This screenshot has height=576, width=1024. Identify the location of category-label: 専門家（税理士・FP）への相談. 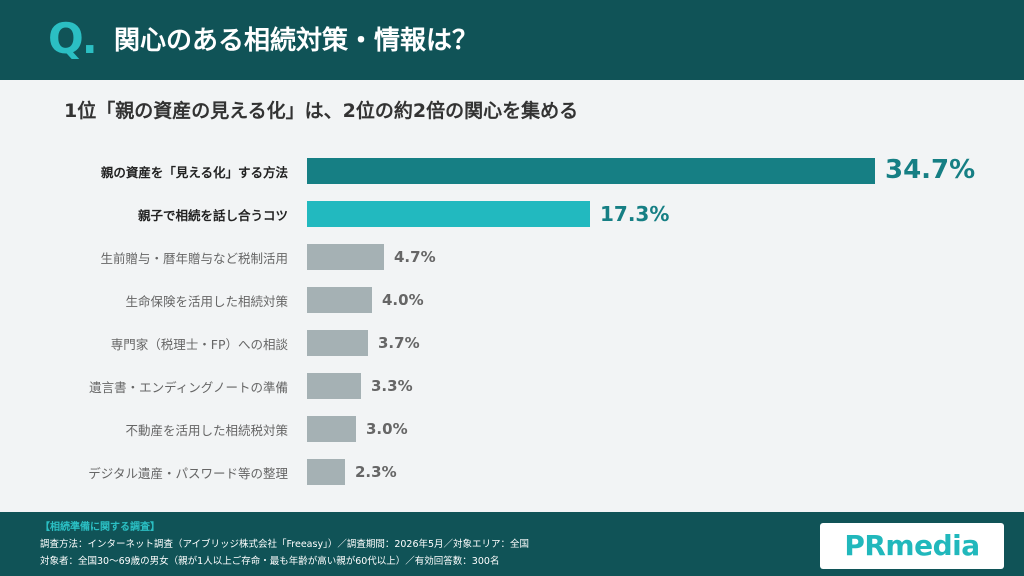
(199, 344).